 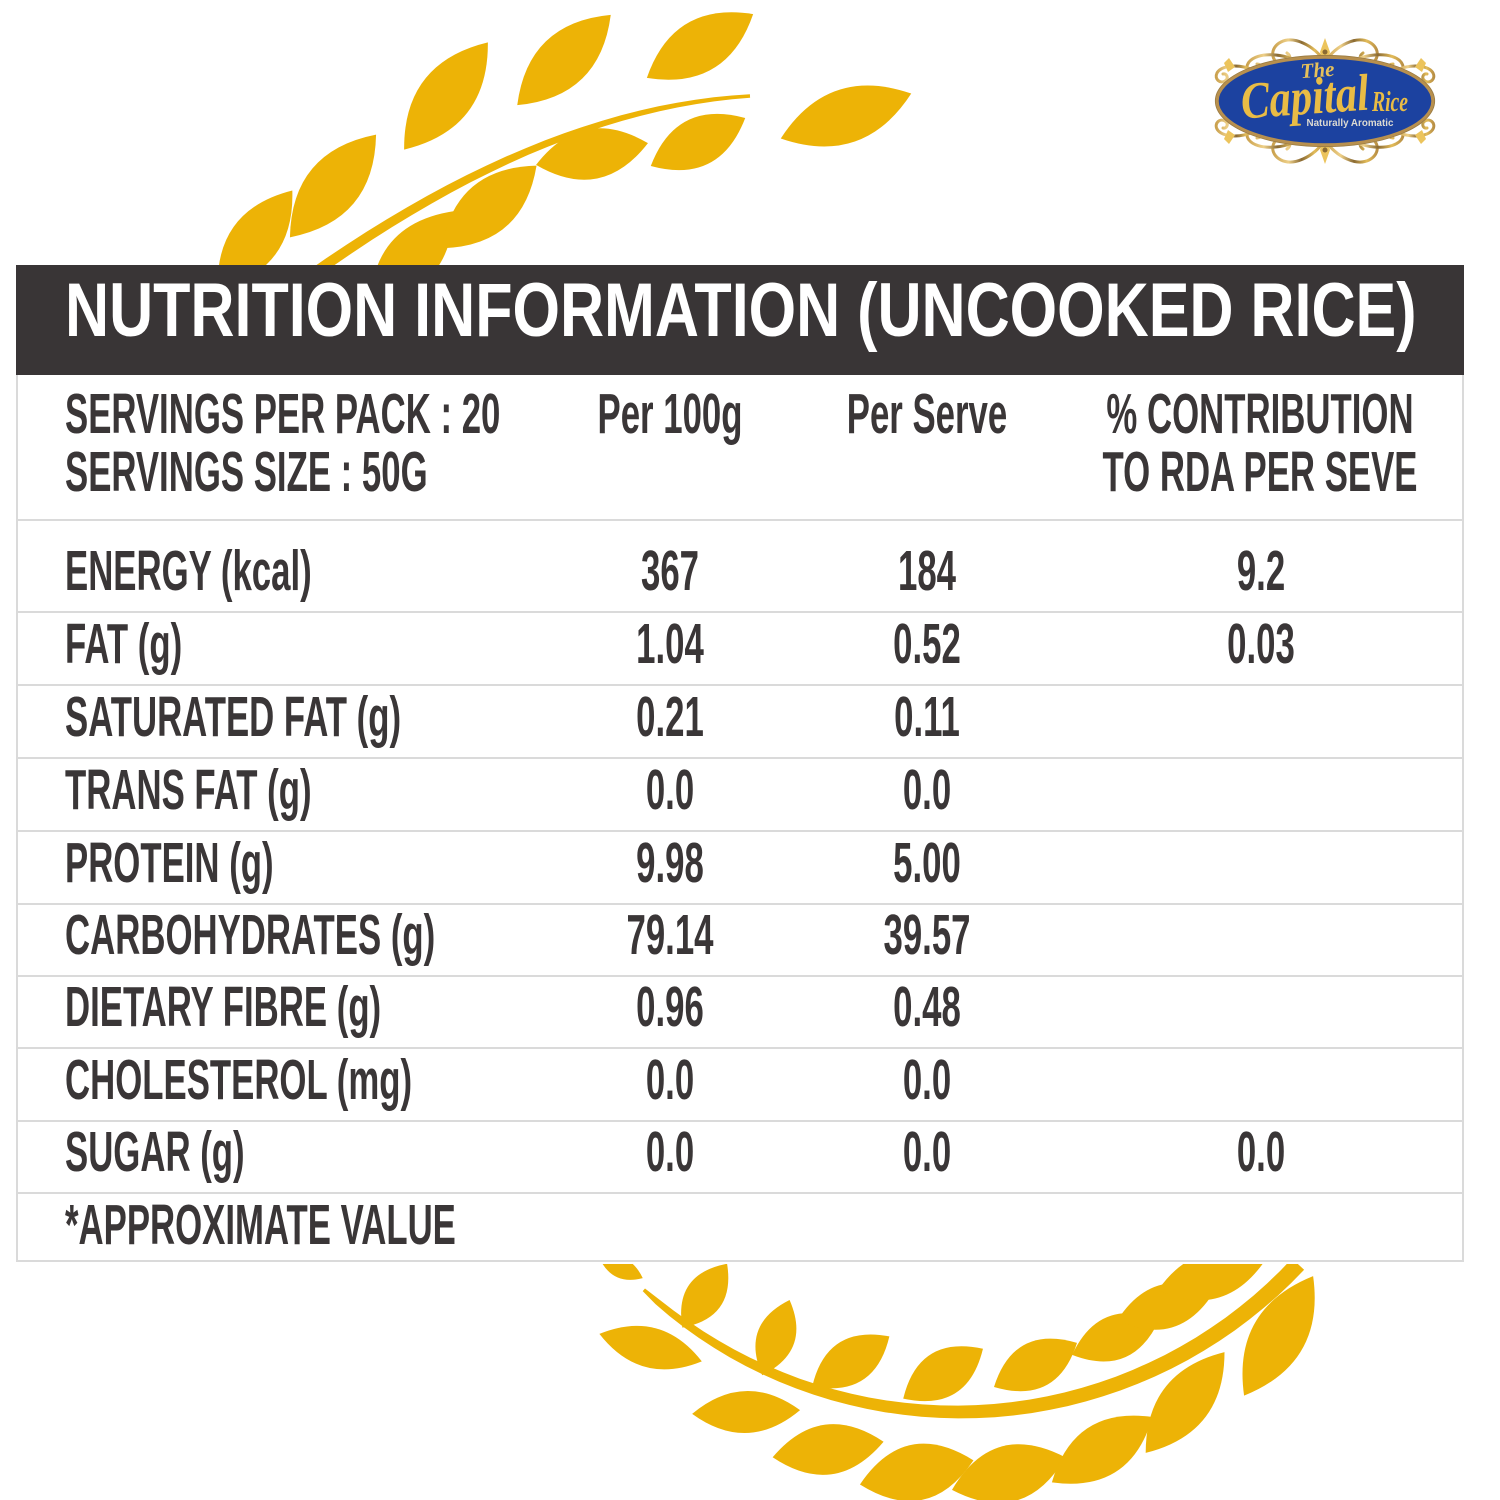 What do you see at coordinates (1317, 70) in the screenshot?
I see `svg-text: The` at bounding box center [1317, 70].